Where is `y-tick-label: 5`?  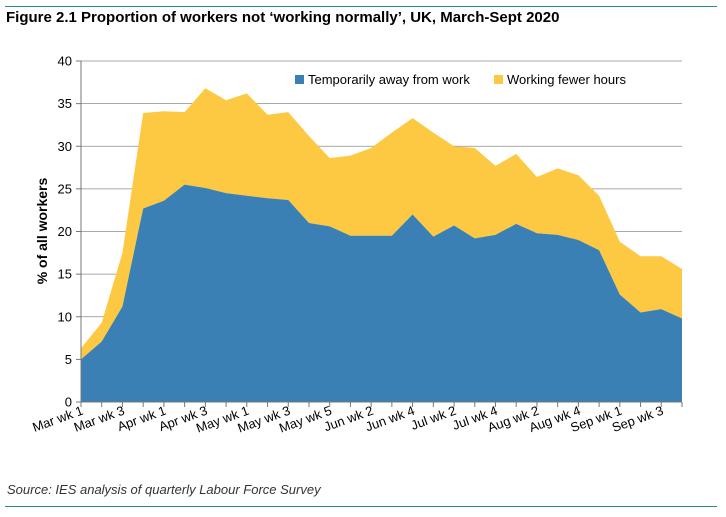
y-tick-label: 5 is located at coordinates (68, 359).